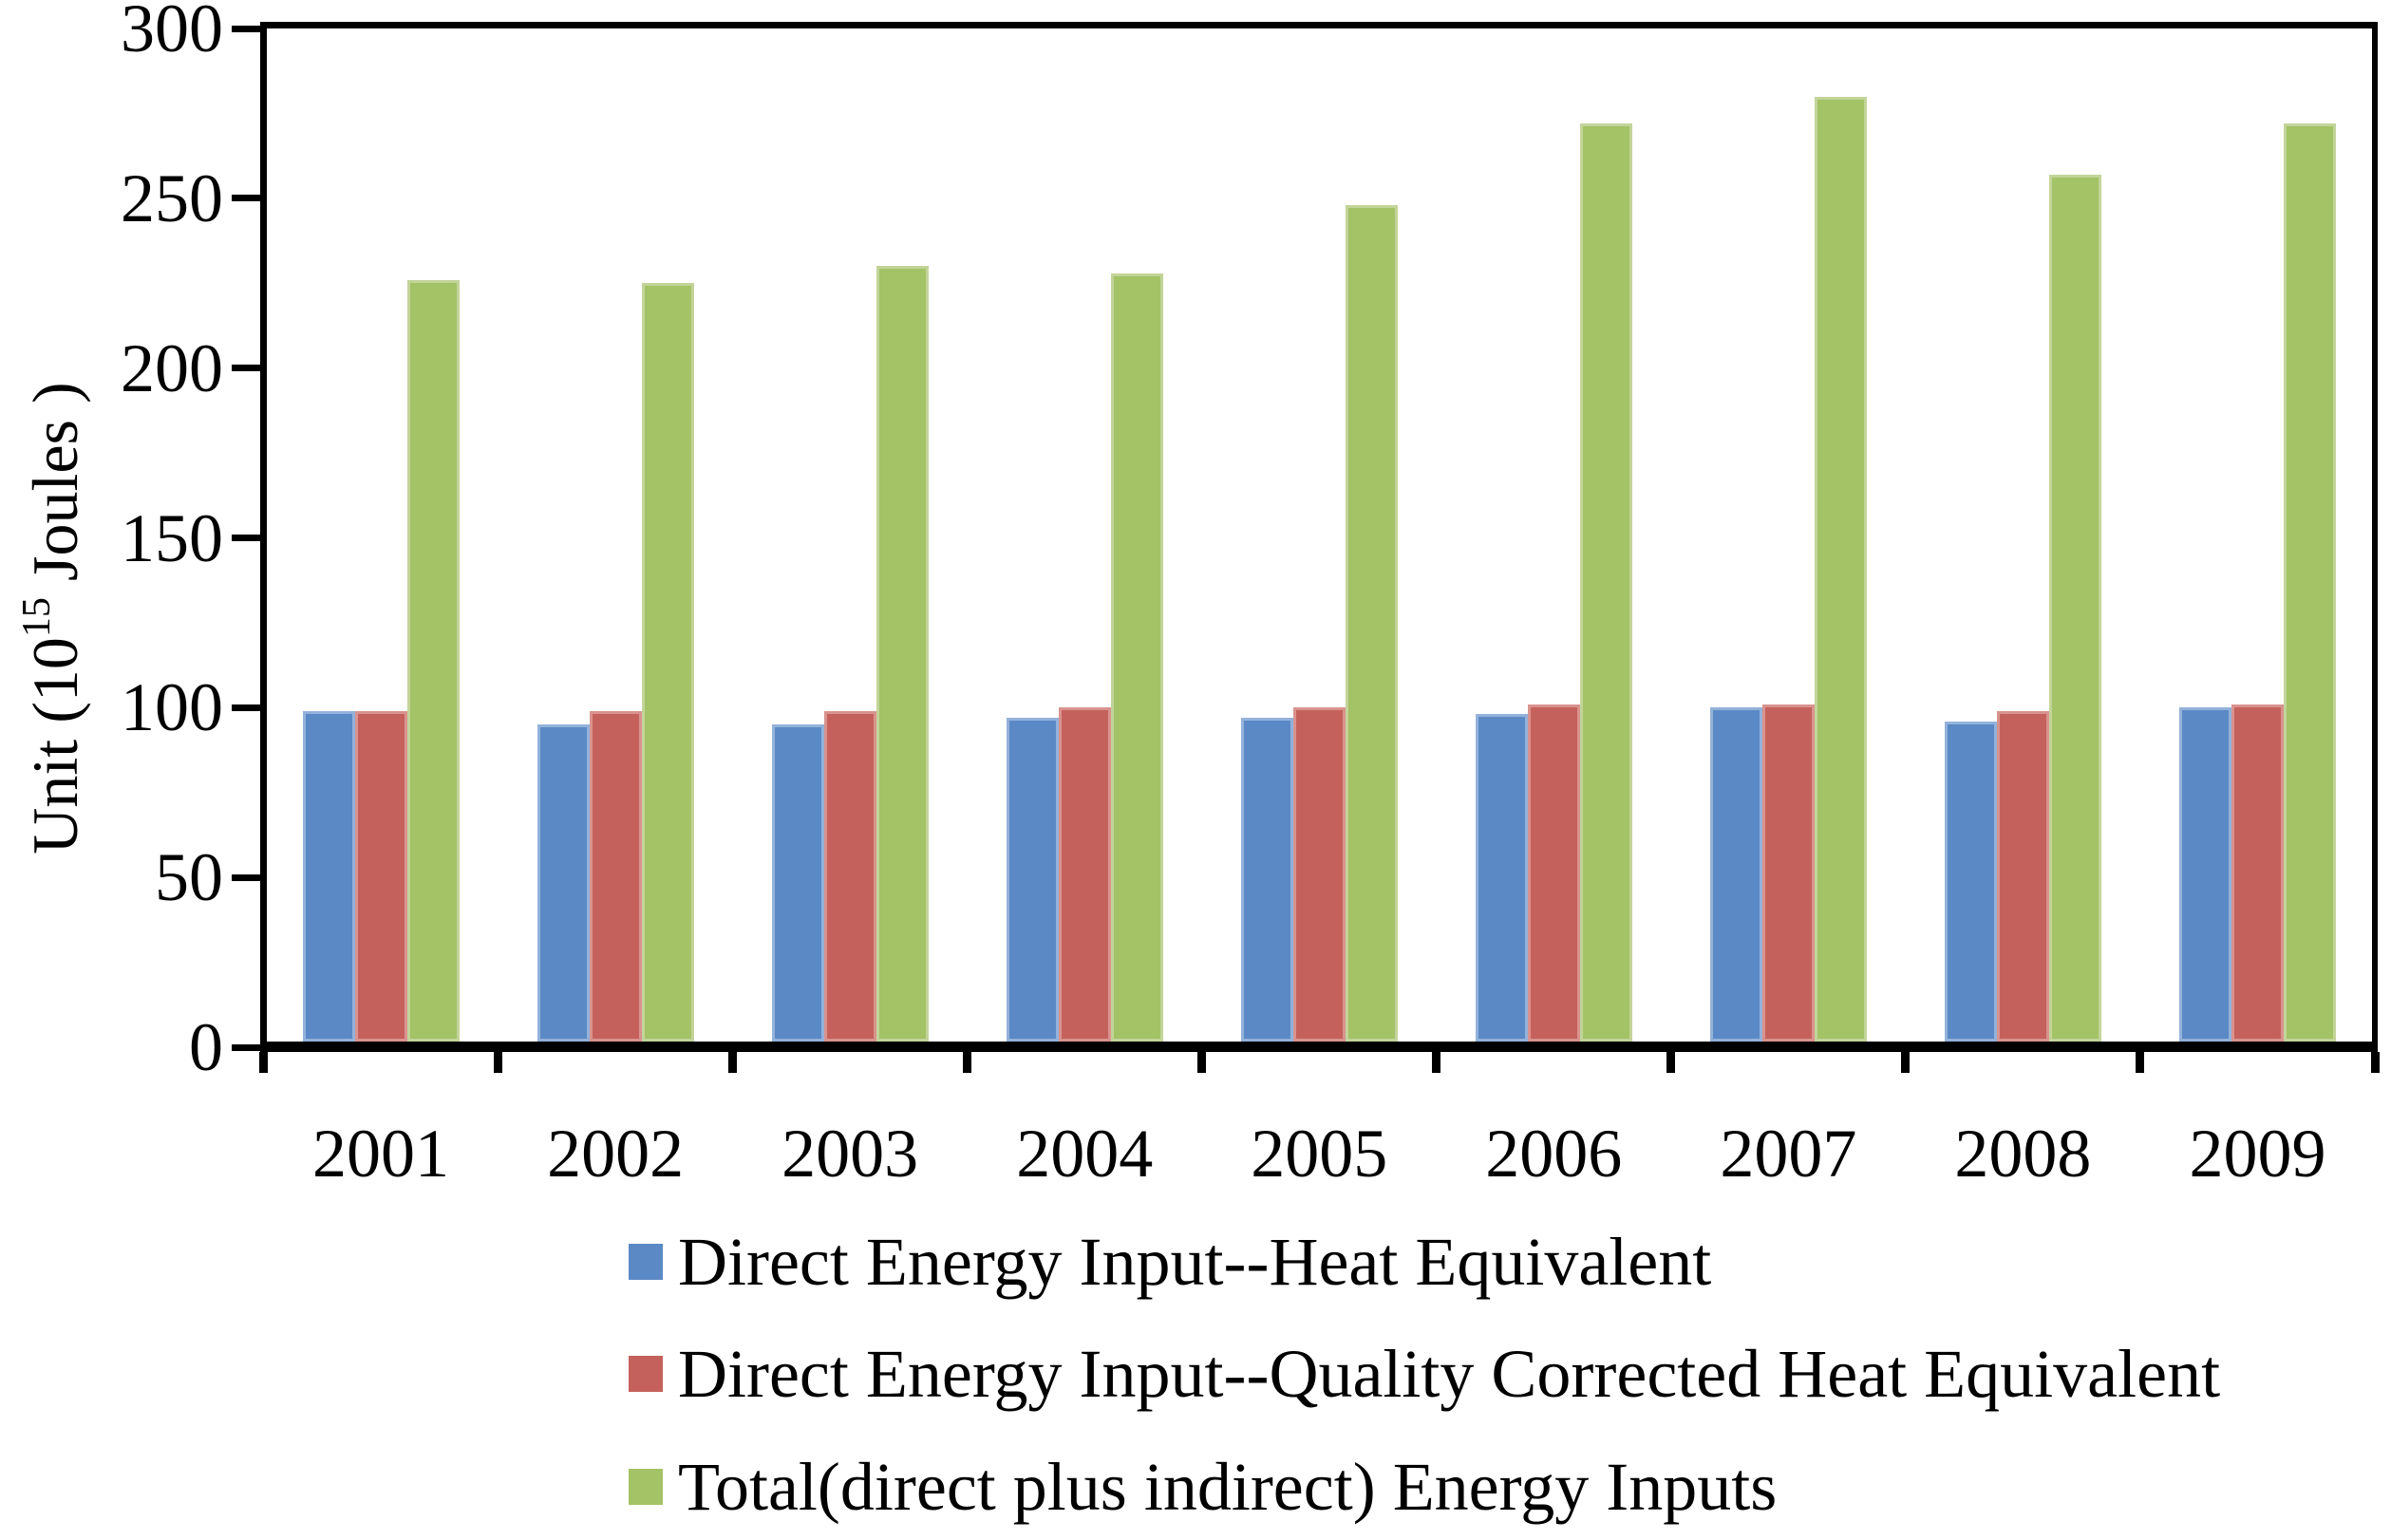 Image resolution: width=2391 pixels, height=1540 pixels. I want to click on bar-2009-series2, so click(2258, 873).